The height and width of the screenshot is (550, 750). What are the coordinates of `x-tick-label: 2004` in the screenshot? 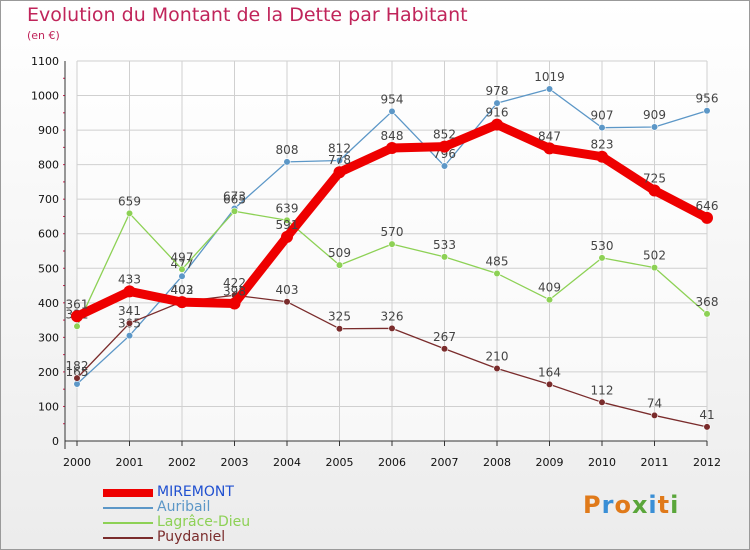 It's located at (287, 462).